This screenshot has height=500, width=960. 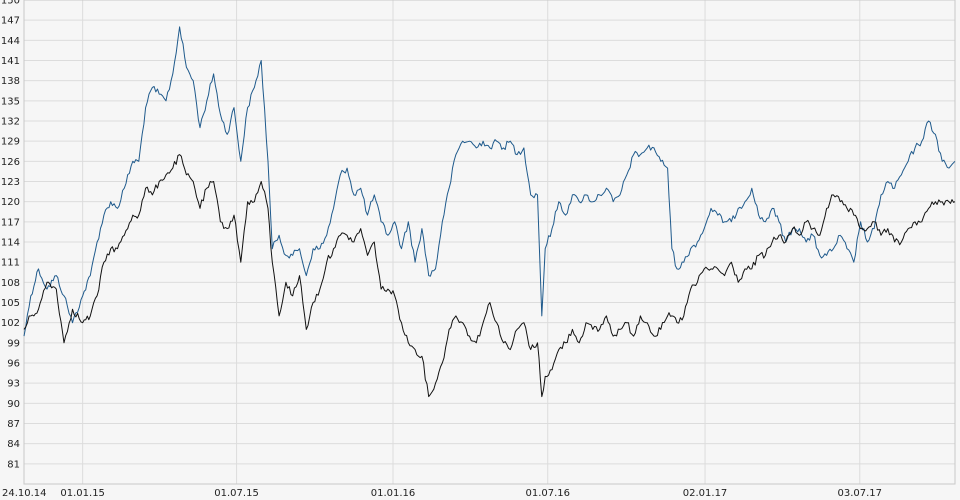 I want to click on y-tick-label: 150, so click(x=10, y=3).